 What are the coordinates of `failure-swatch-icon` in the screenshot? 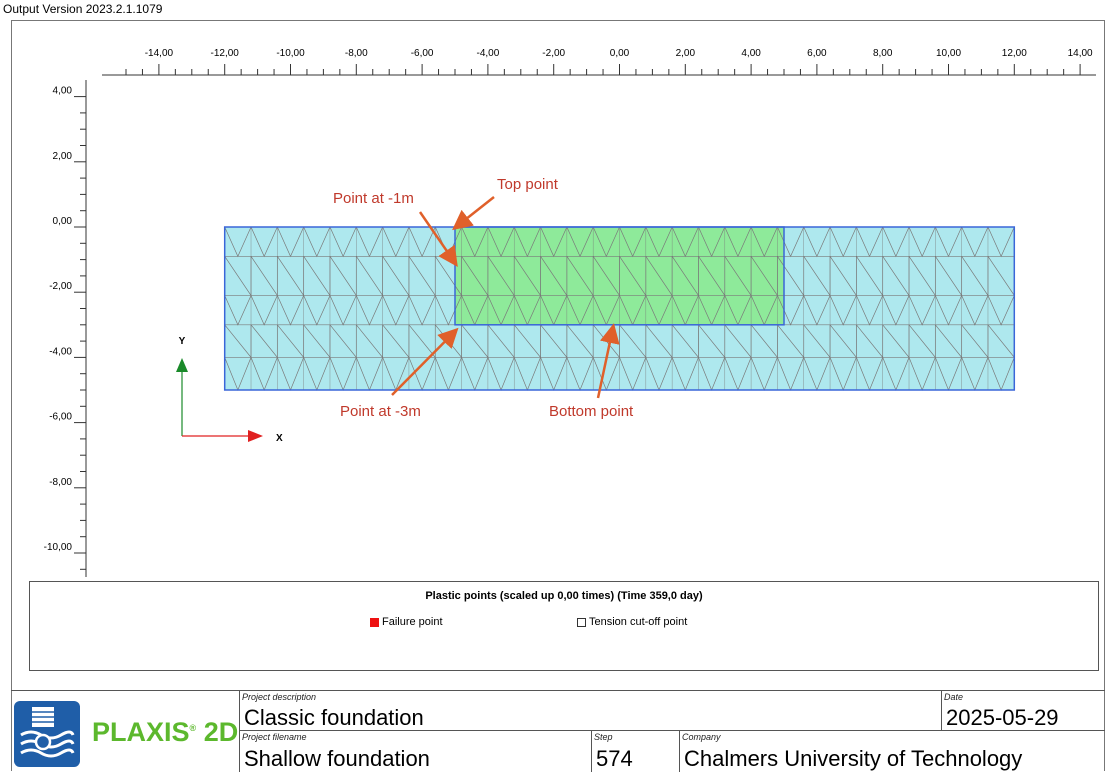 It's located at (374, 622).